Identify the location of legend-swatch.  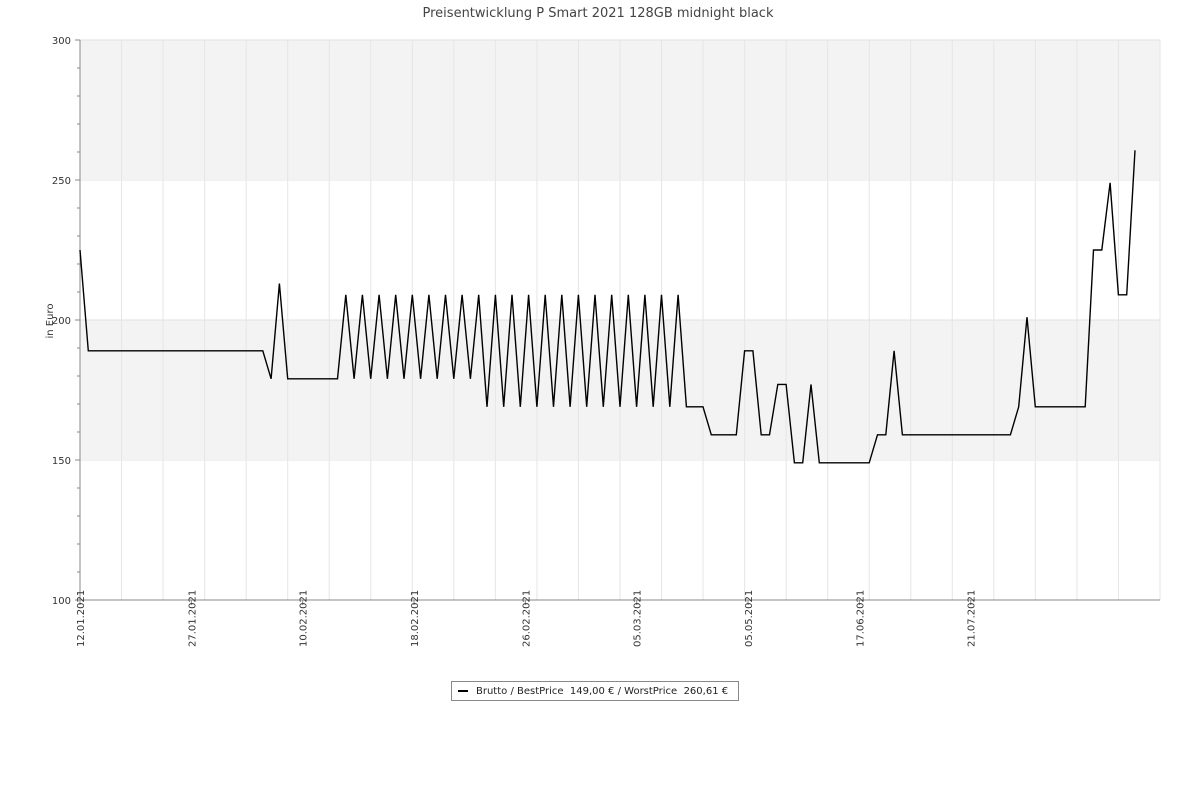
(463, 691).